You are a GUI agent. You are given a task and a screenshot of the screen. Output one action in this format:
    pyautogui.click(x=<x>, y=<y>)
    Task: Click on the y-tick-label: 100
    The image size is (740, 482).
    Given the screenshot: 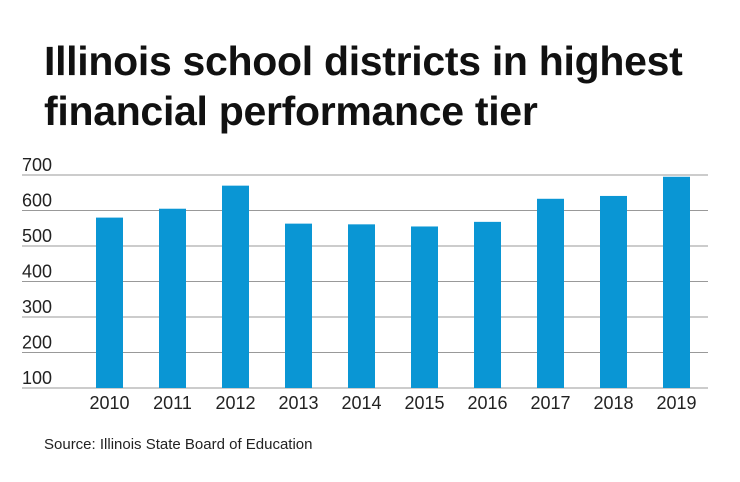 What is the action you would take?
    pyautogui.click(x=37, y=378)
    